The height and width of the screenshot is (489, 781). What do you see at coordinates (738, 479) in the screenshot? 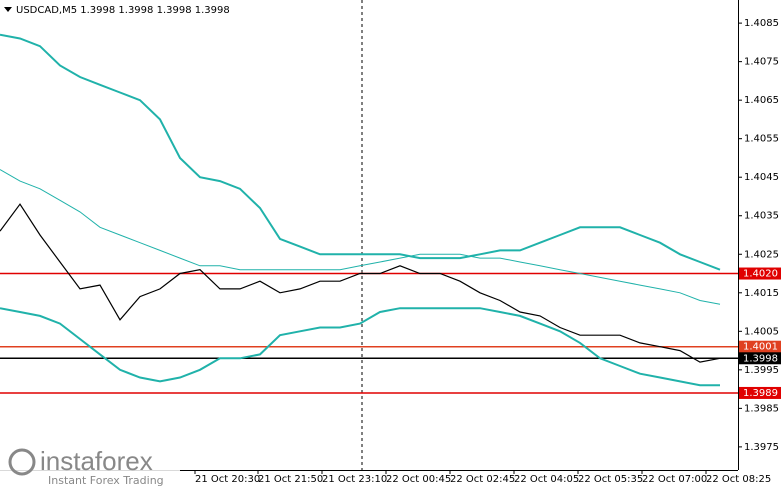
I see `x-tick-label: 22 Oct 08:25` at bounding box center [738, 479].